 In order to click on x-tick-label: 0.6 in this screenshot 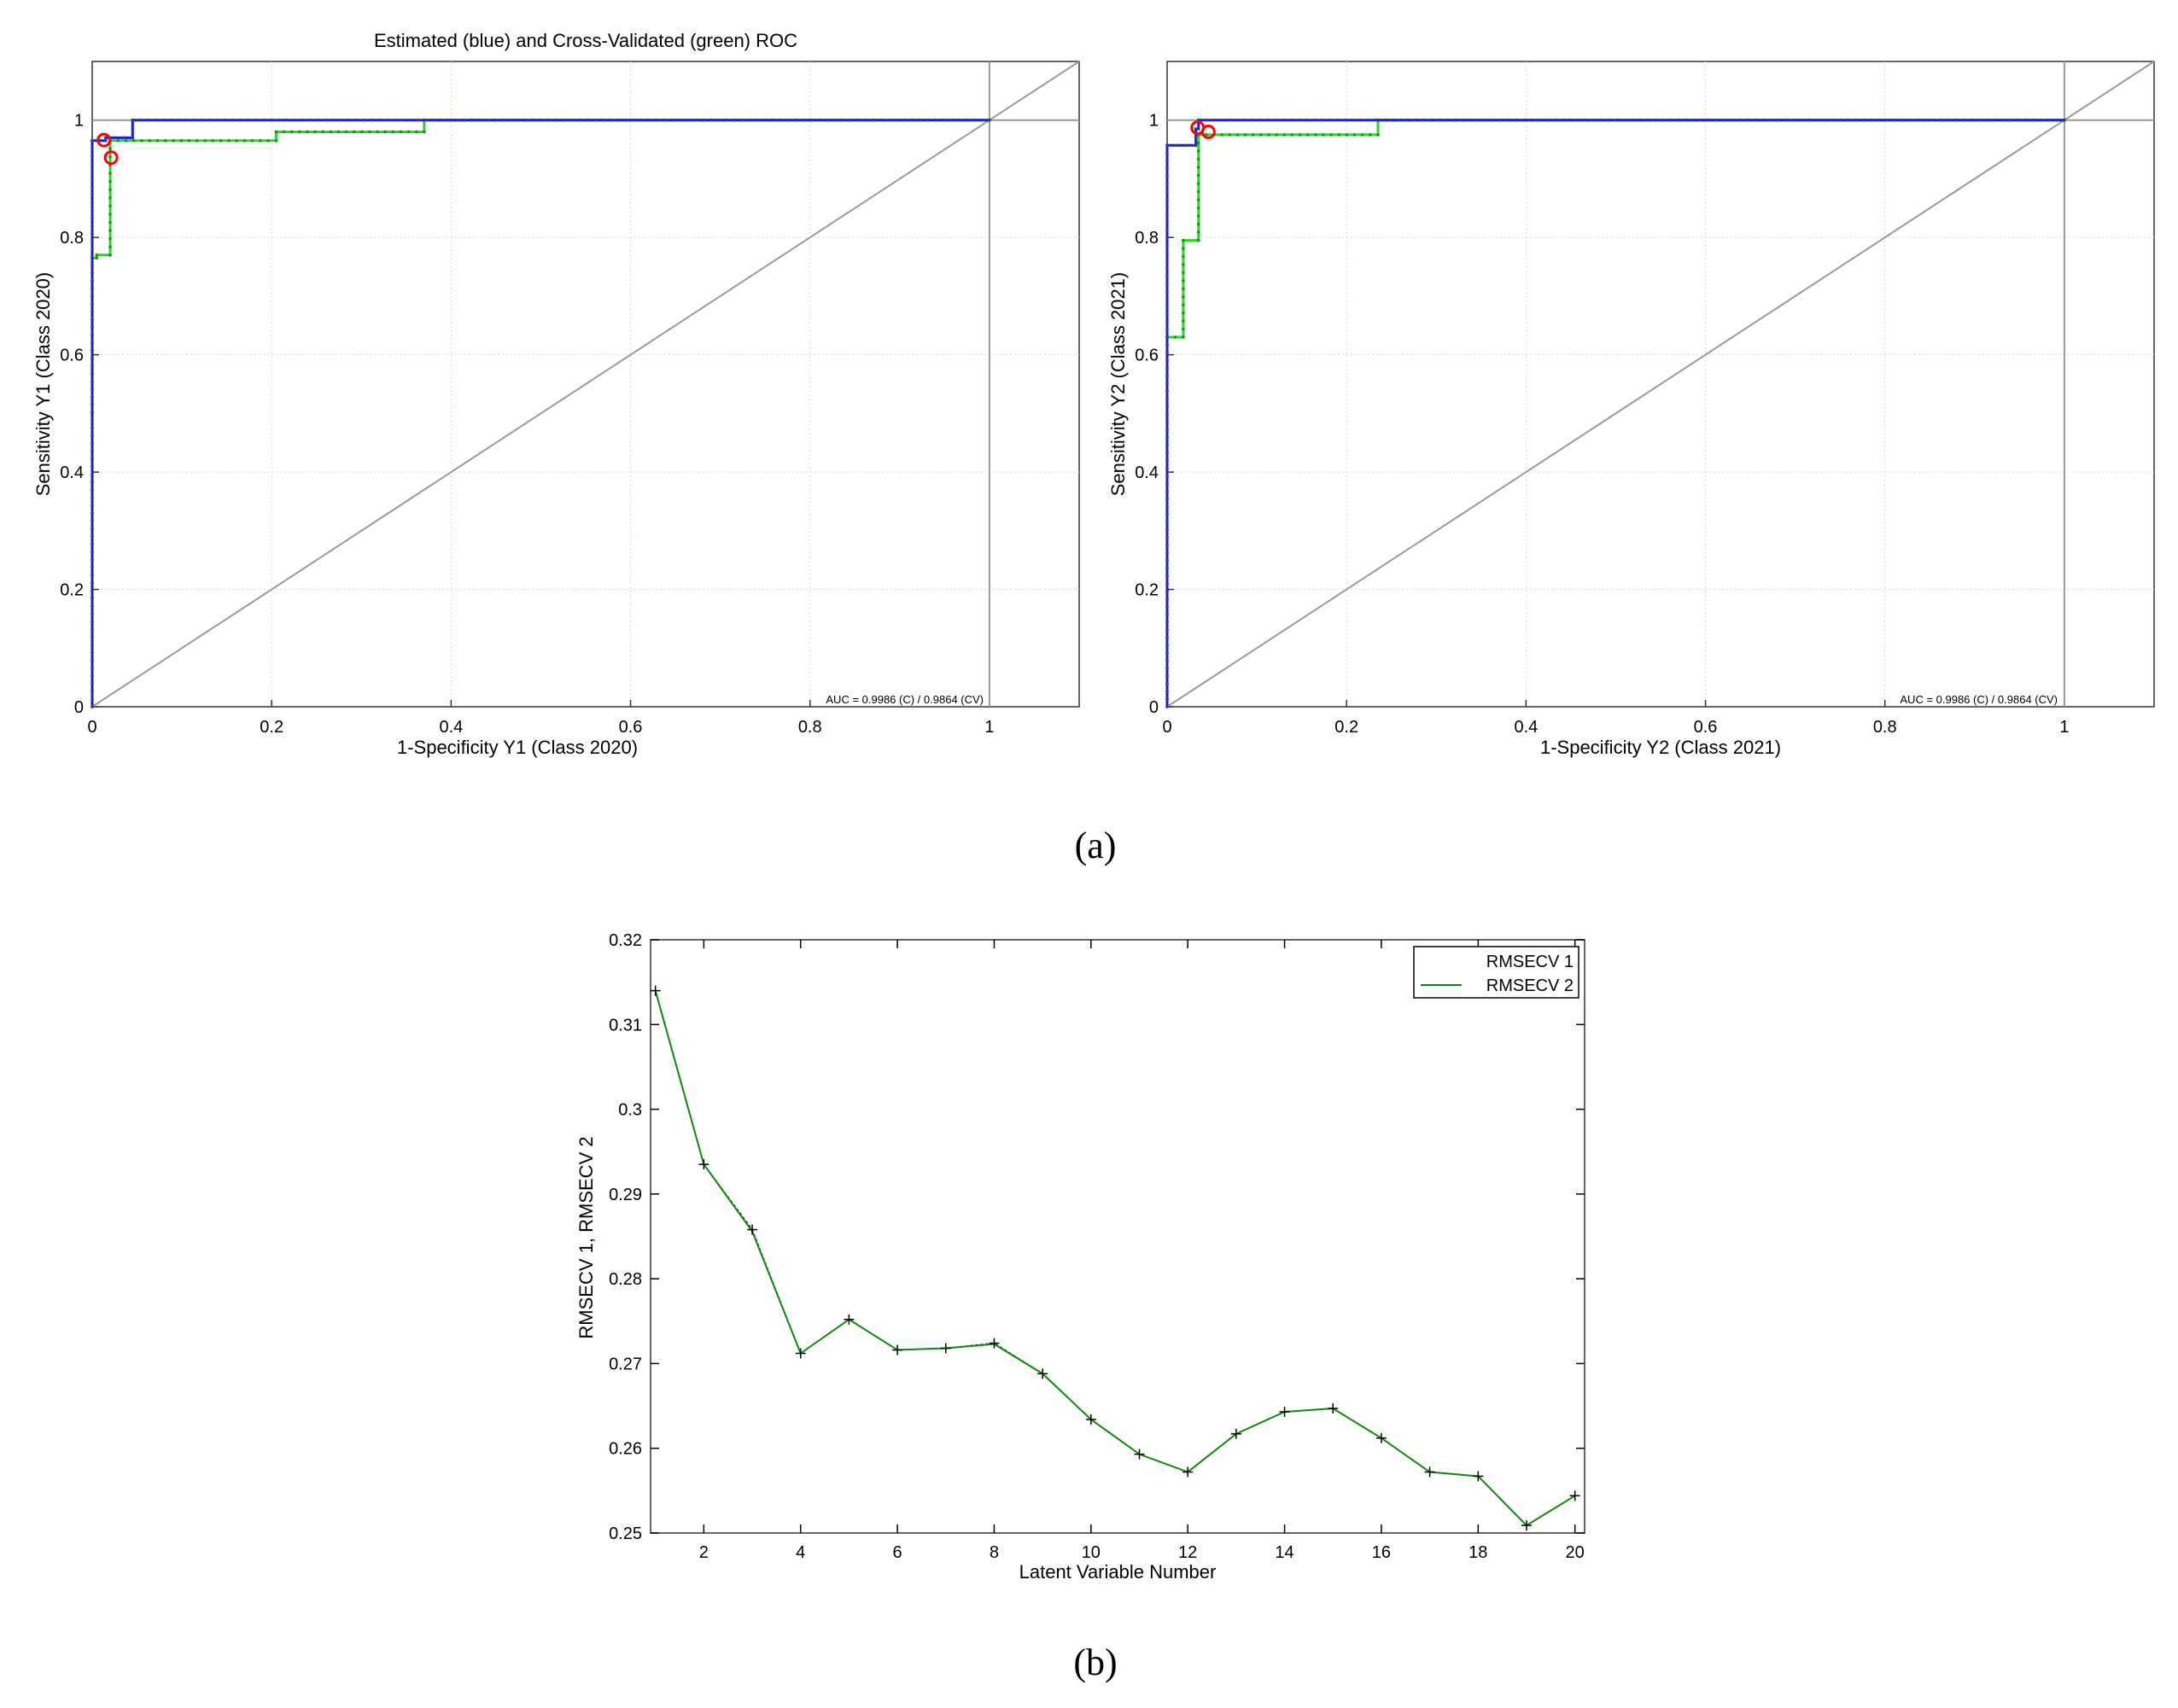, I will do `click(631, 728)`.